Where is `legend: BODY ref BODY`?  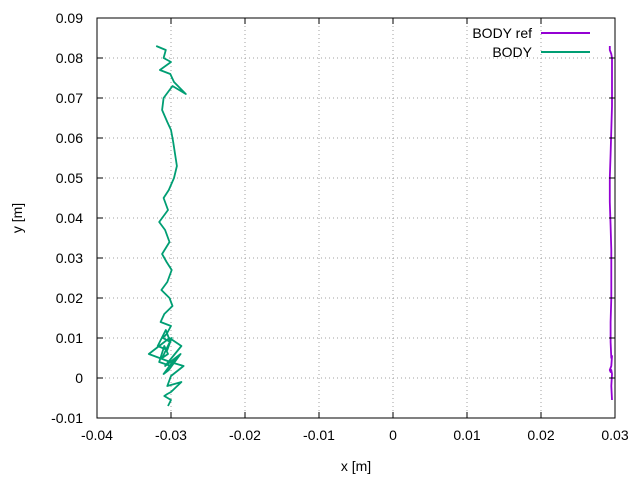
legend: BODY ref BODY is located at coordinates (531, 42).